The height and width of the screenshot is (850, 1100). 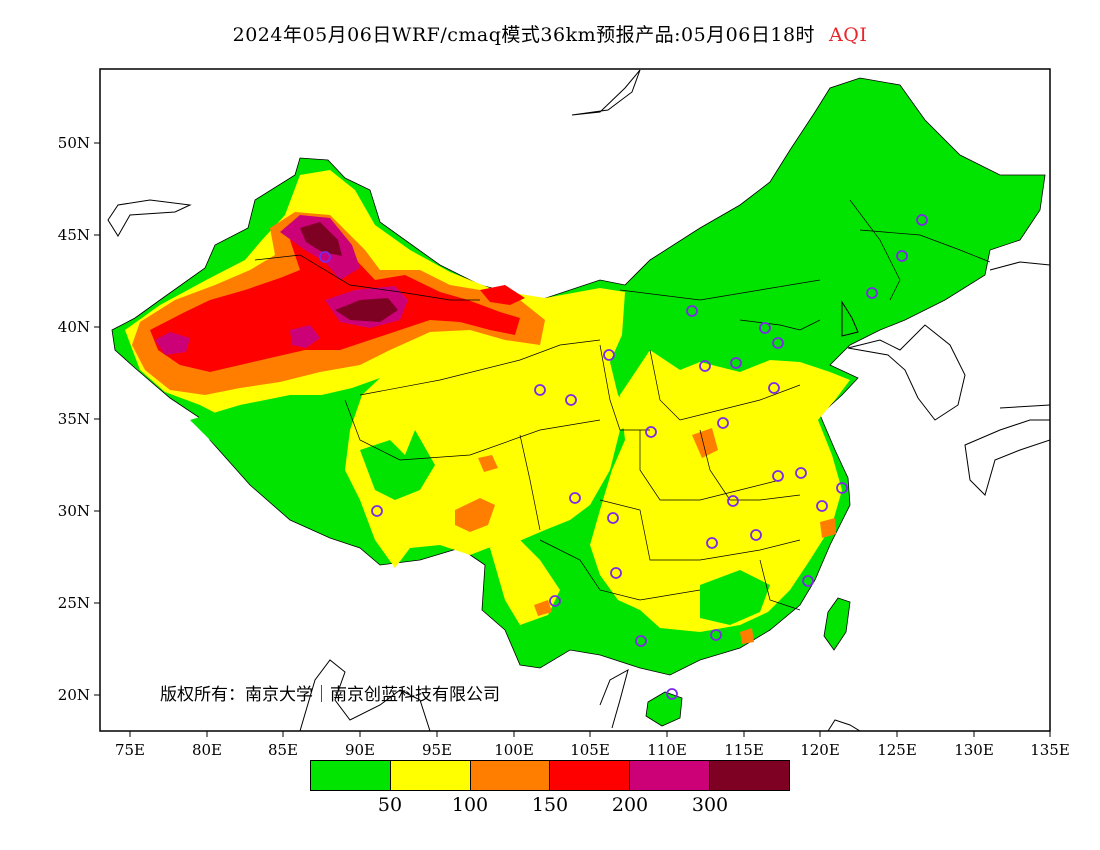 I want to click on aqi-color-legend, so click(x=550, y=775).